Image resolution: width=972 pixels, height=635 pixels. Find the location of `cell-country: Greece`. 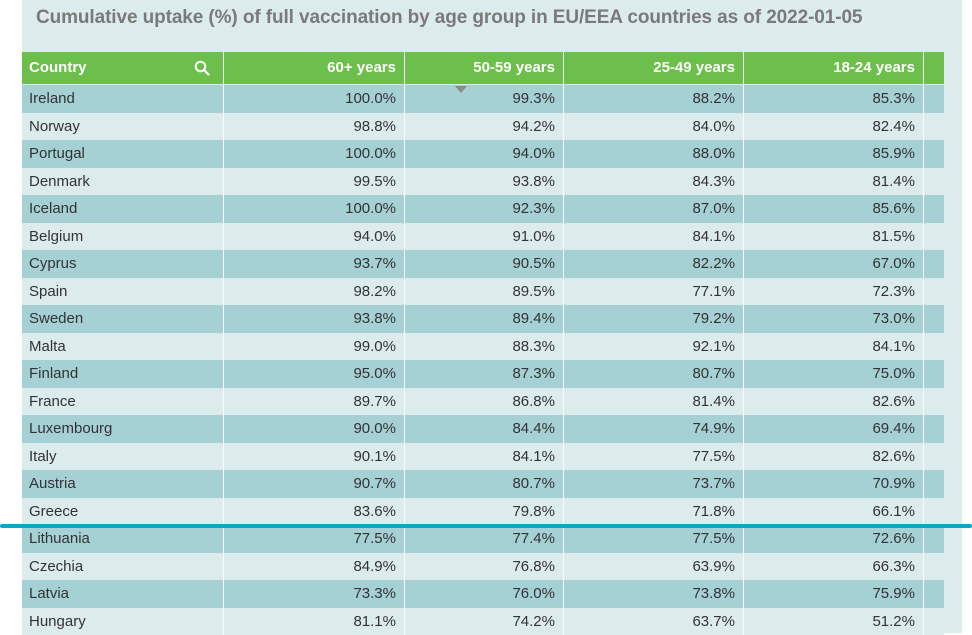

cell-country: Greece is located at coordinates (122, 512).